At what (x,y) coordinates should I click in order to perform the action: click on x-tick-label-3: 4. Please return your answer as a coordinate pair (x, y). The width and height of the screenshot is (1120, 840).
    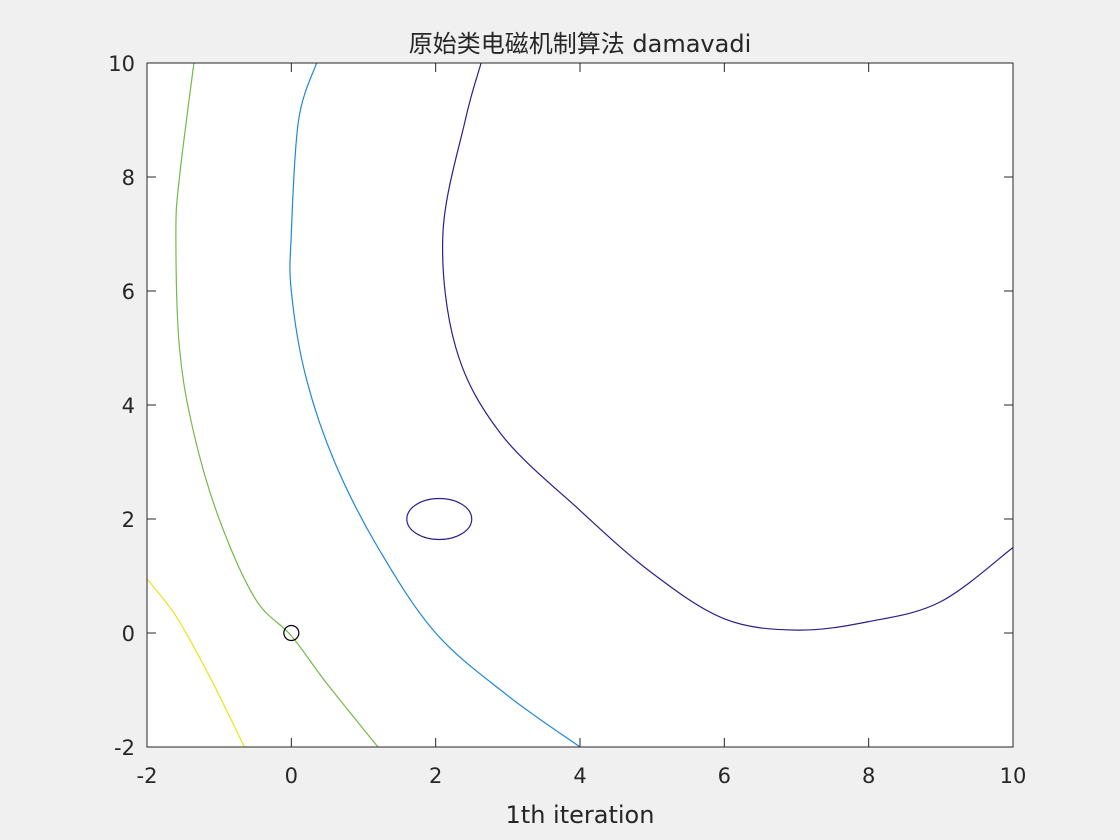
    Looking at the image, I should click on (579, 776).